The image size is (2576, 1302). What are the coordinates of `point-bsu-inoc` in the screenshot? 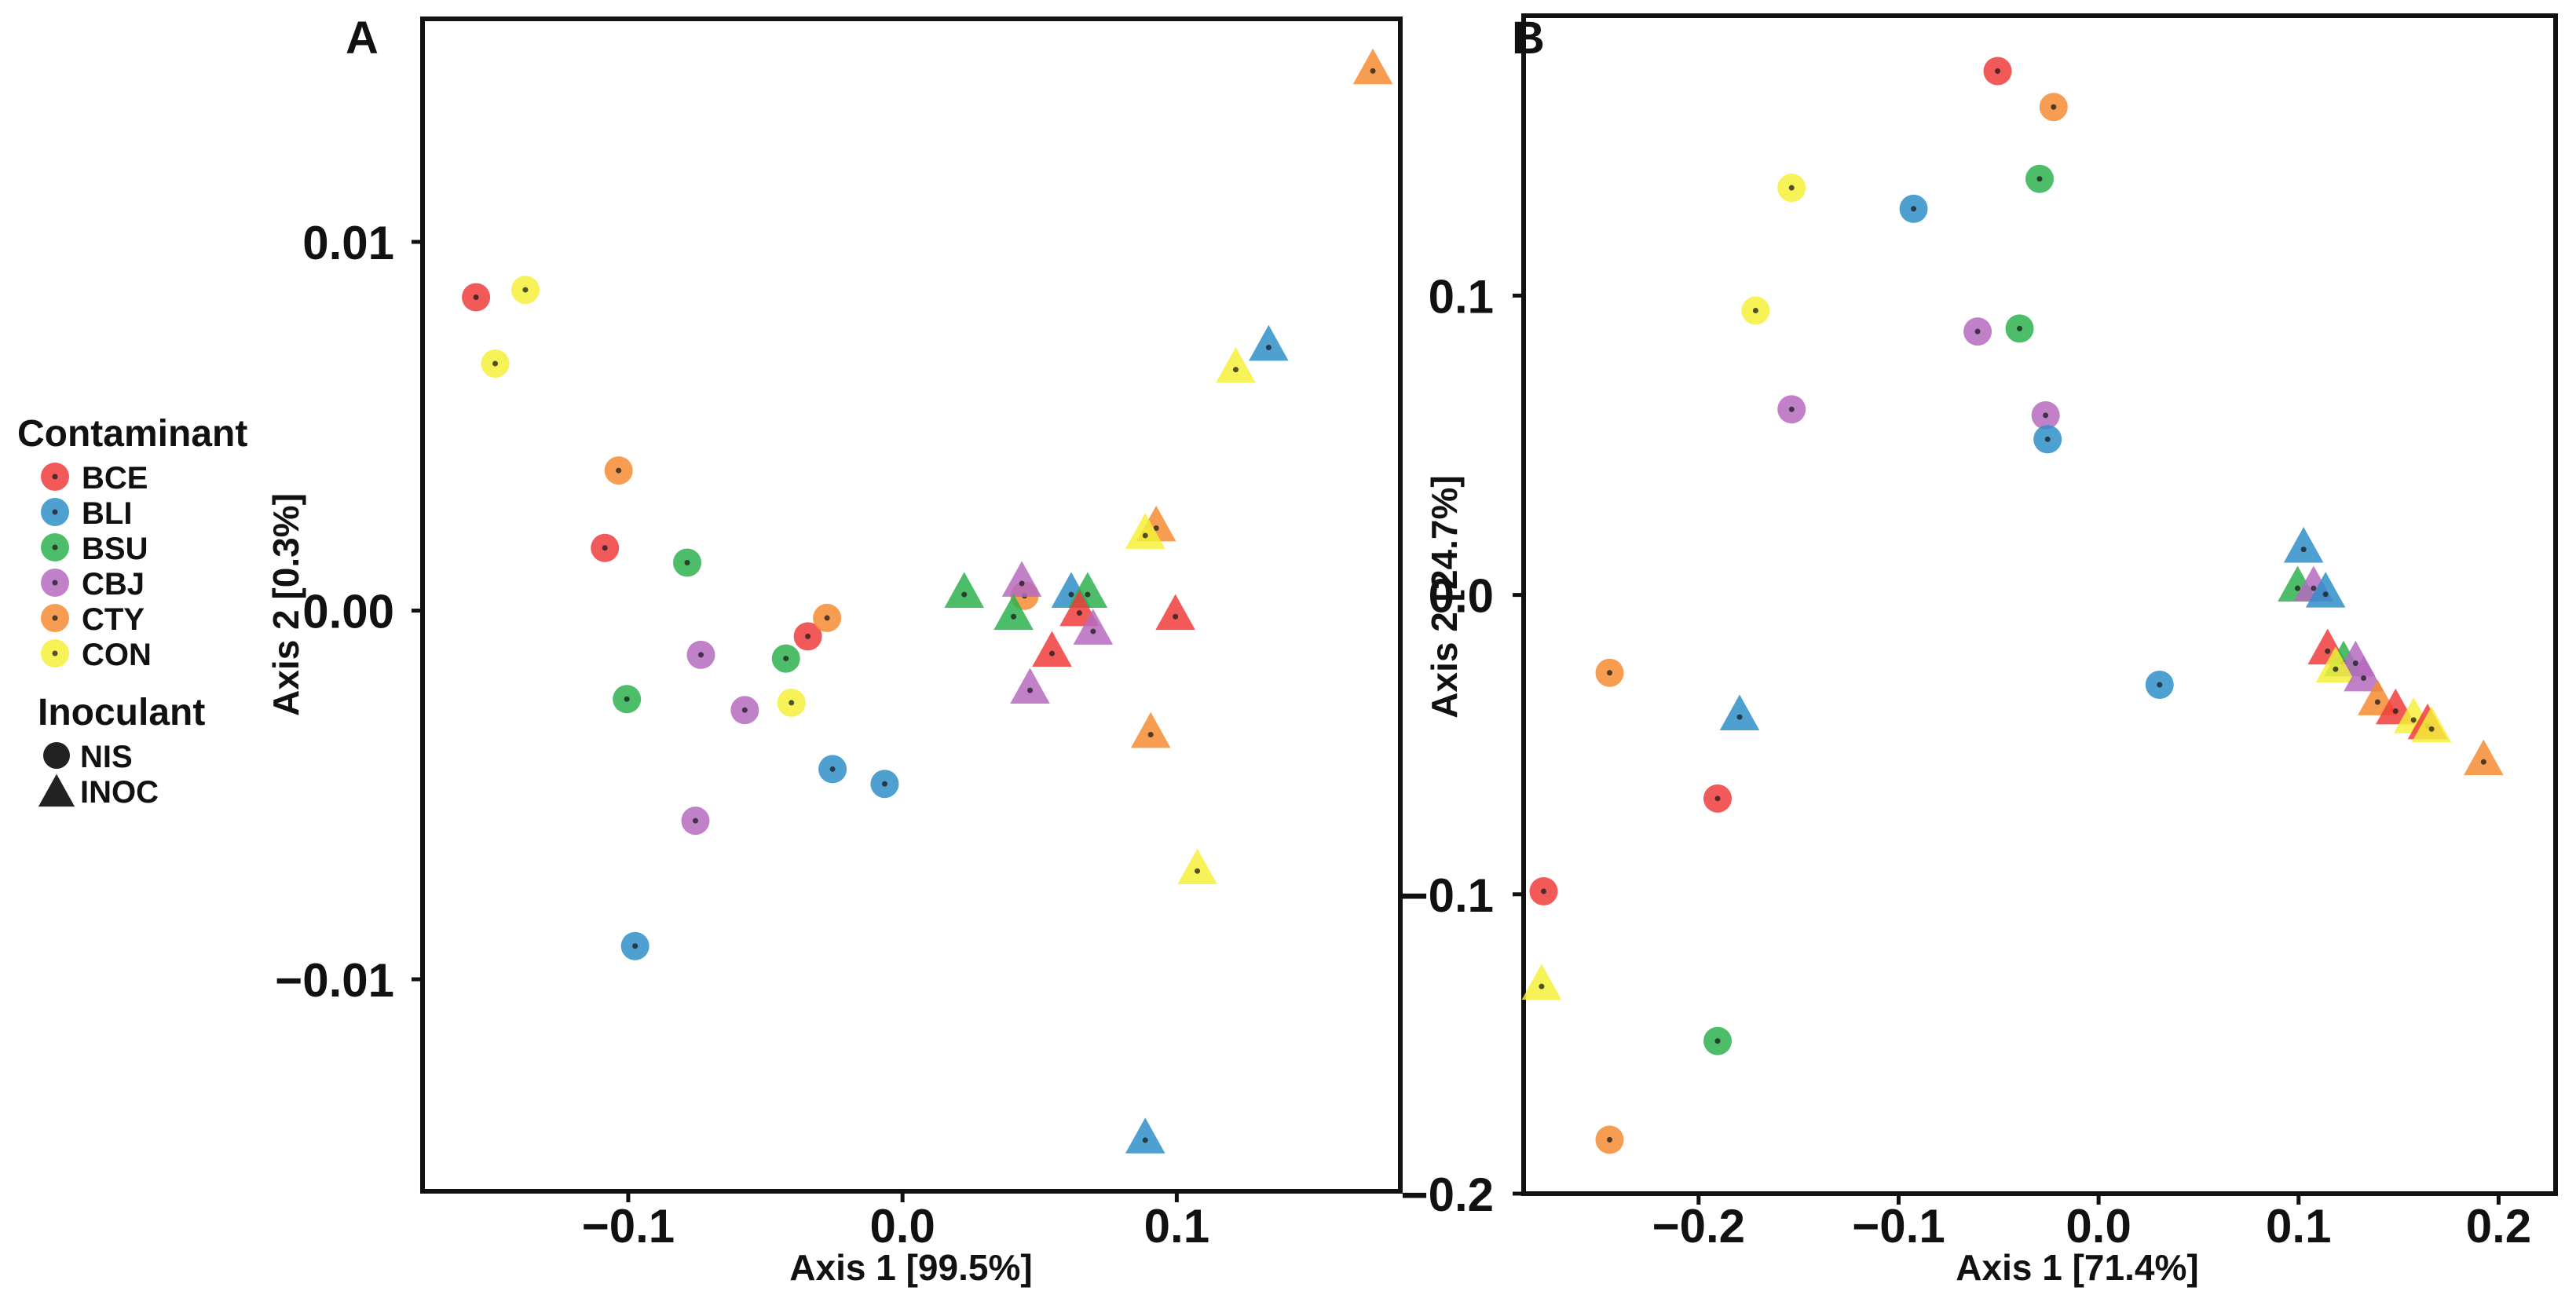 It's located at (1014, 612).